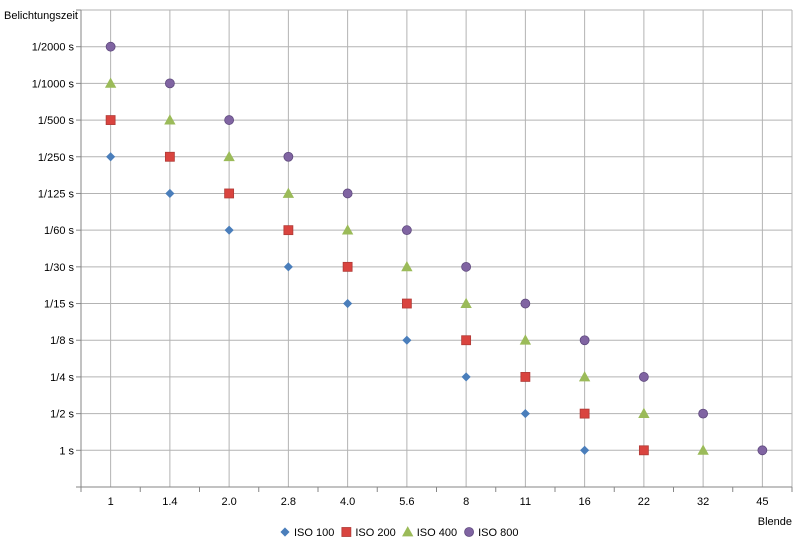  Describe the element at coordinates (62, 415) in the screenshot. I see `y-tick-label: 1/2 s` at that location.